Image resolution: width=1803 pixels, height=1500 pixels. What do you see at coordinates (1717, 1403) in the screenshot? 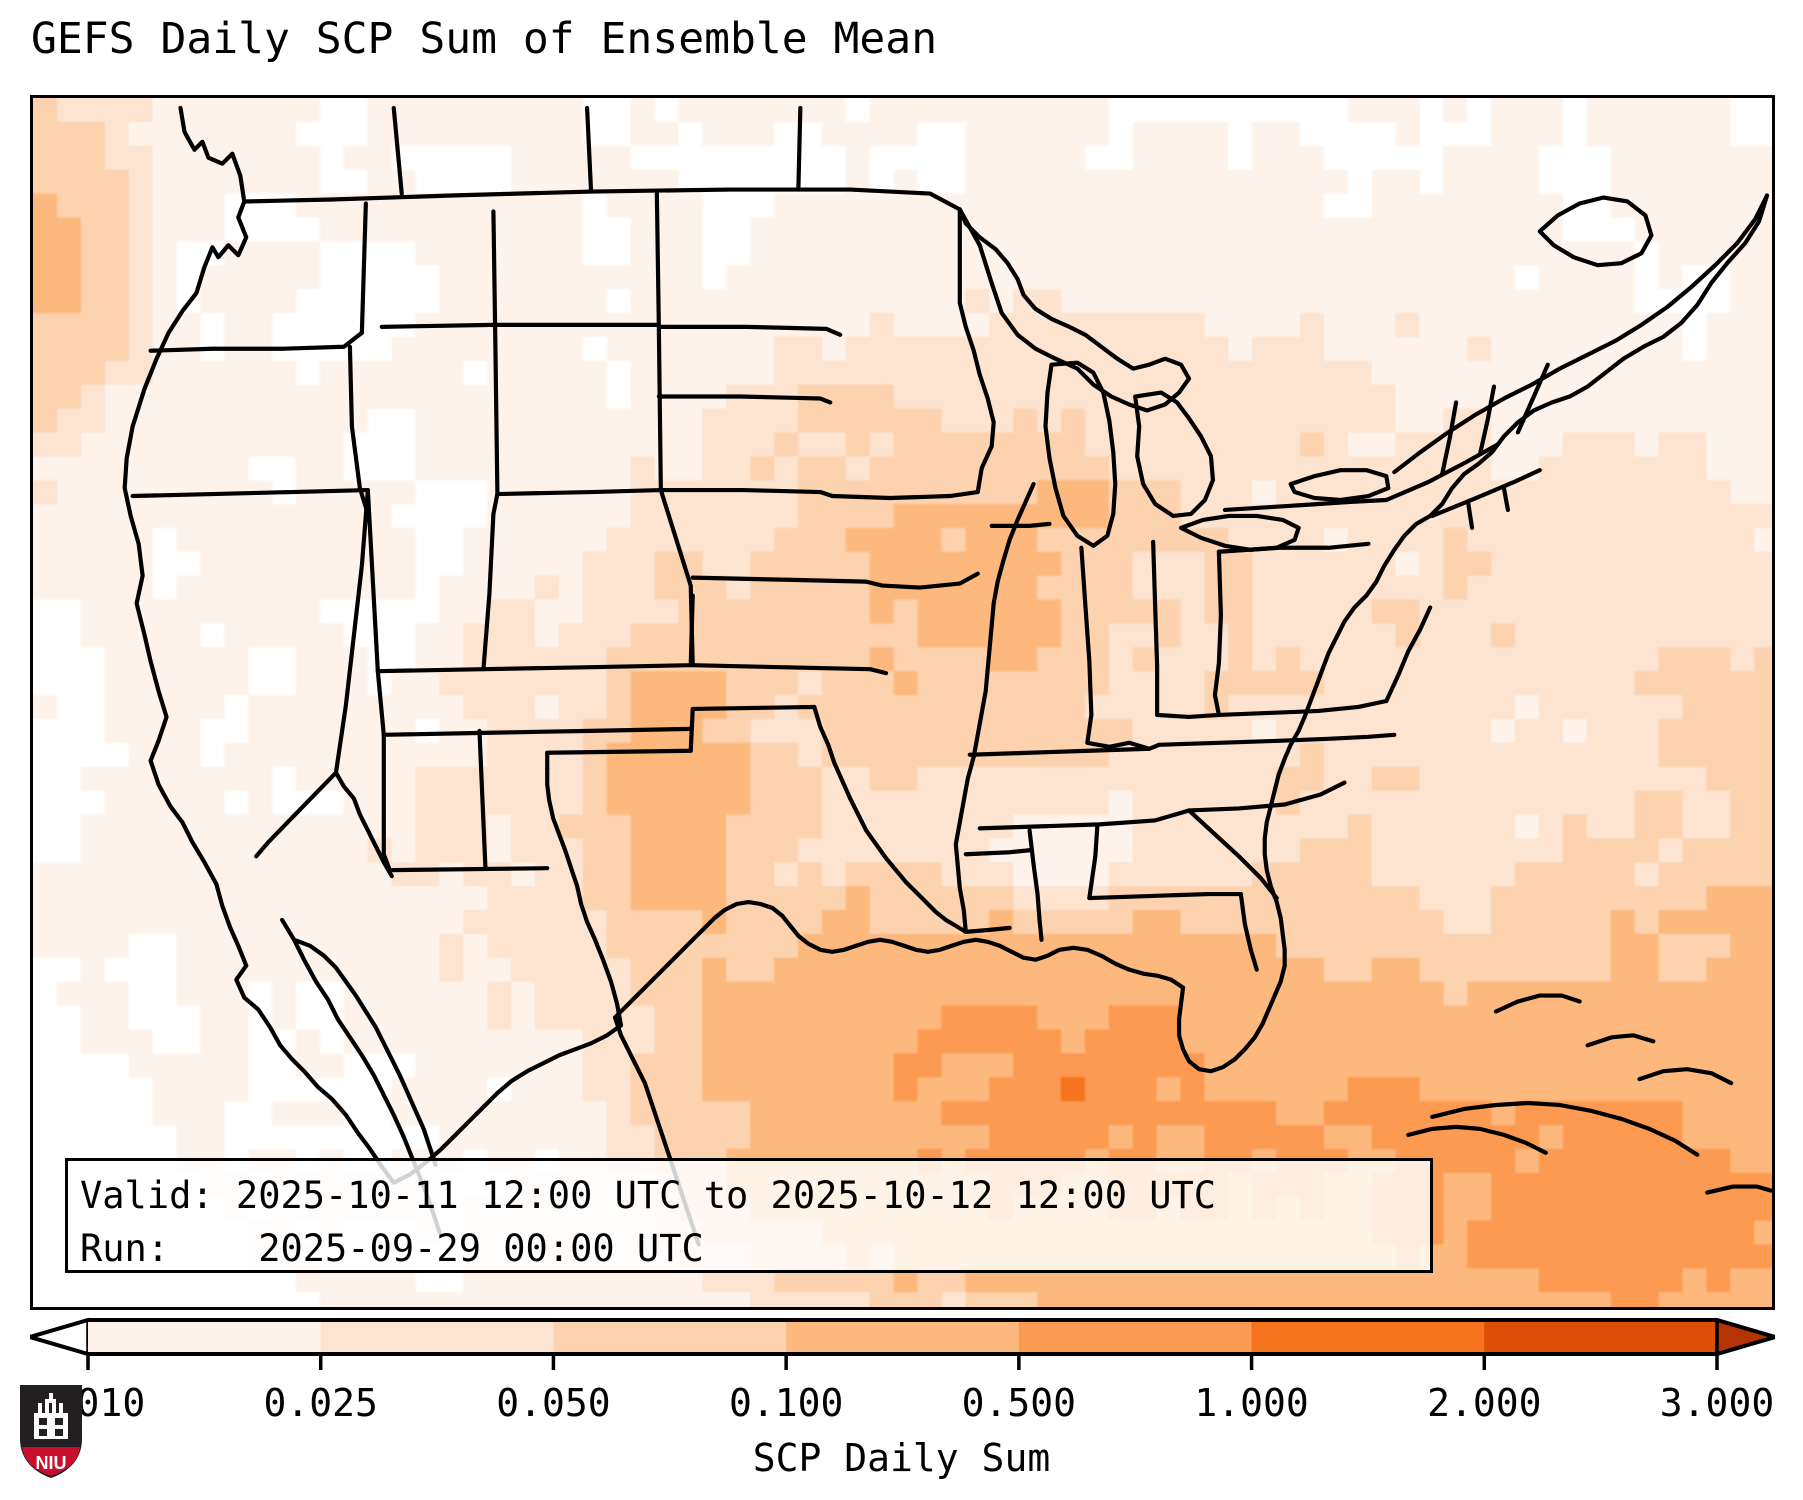
I see `colorbar-tick-label: 3.000` at bounding box center [1717, 1403].